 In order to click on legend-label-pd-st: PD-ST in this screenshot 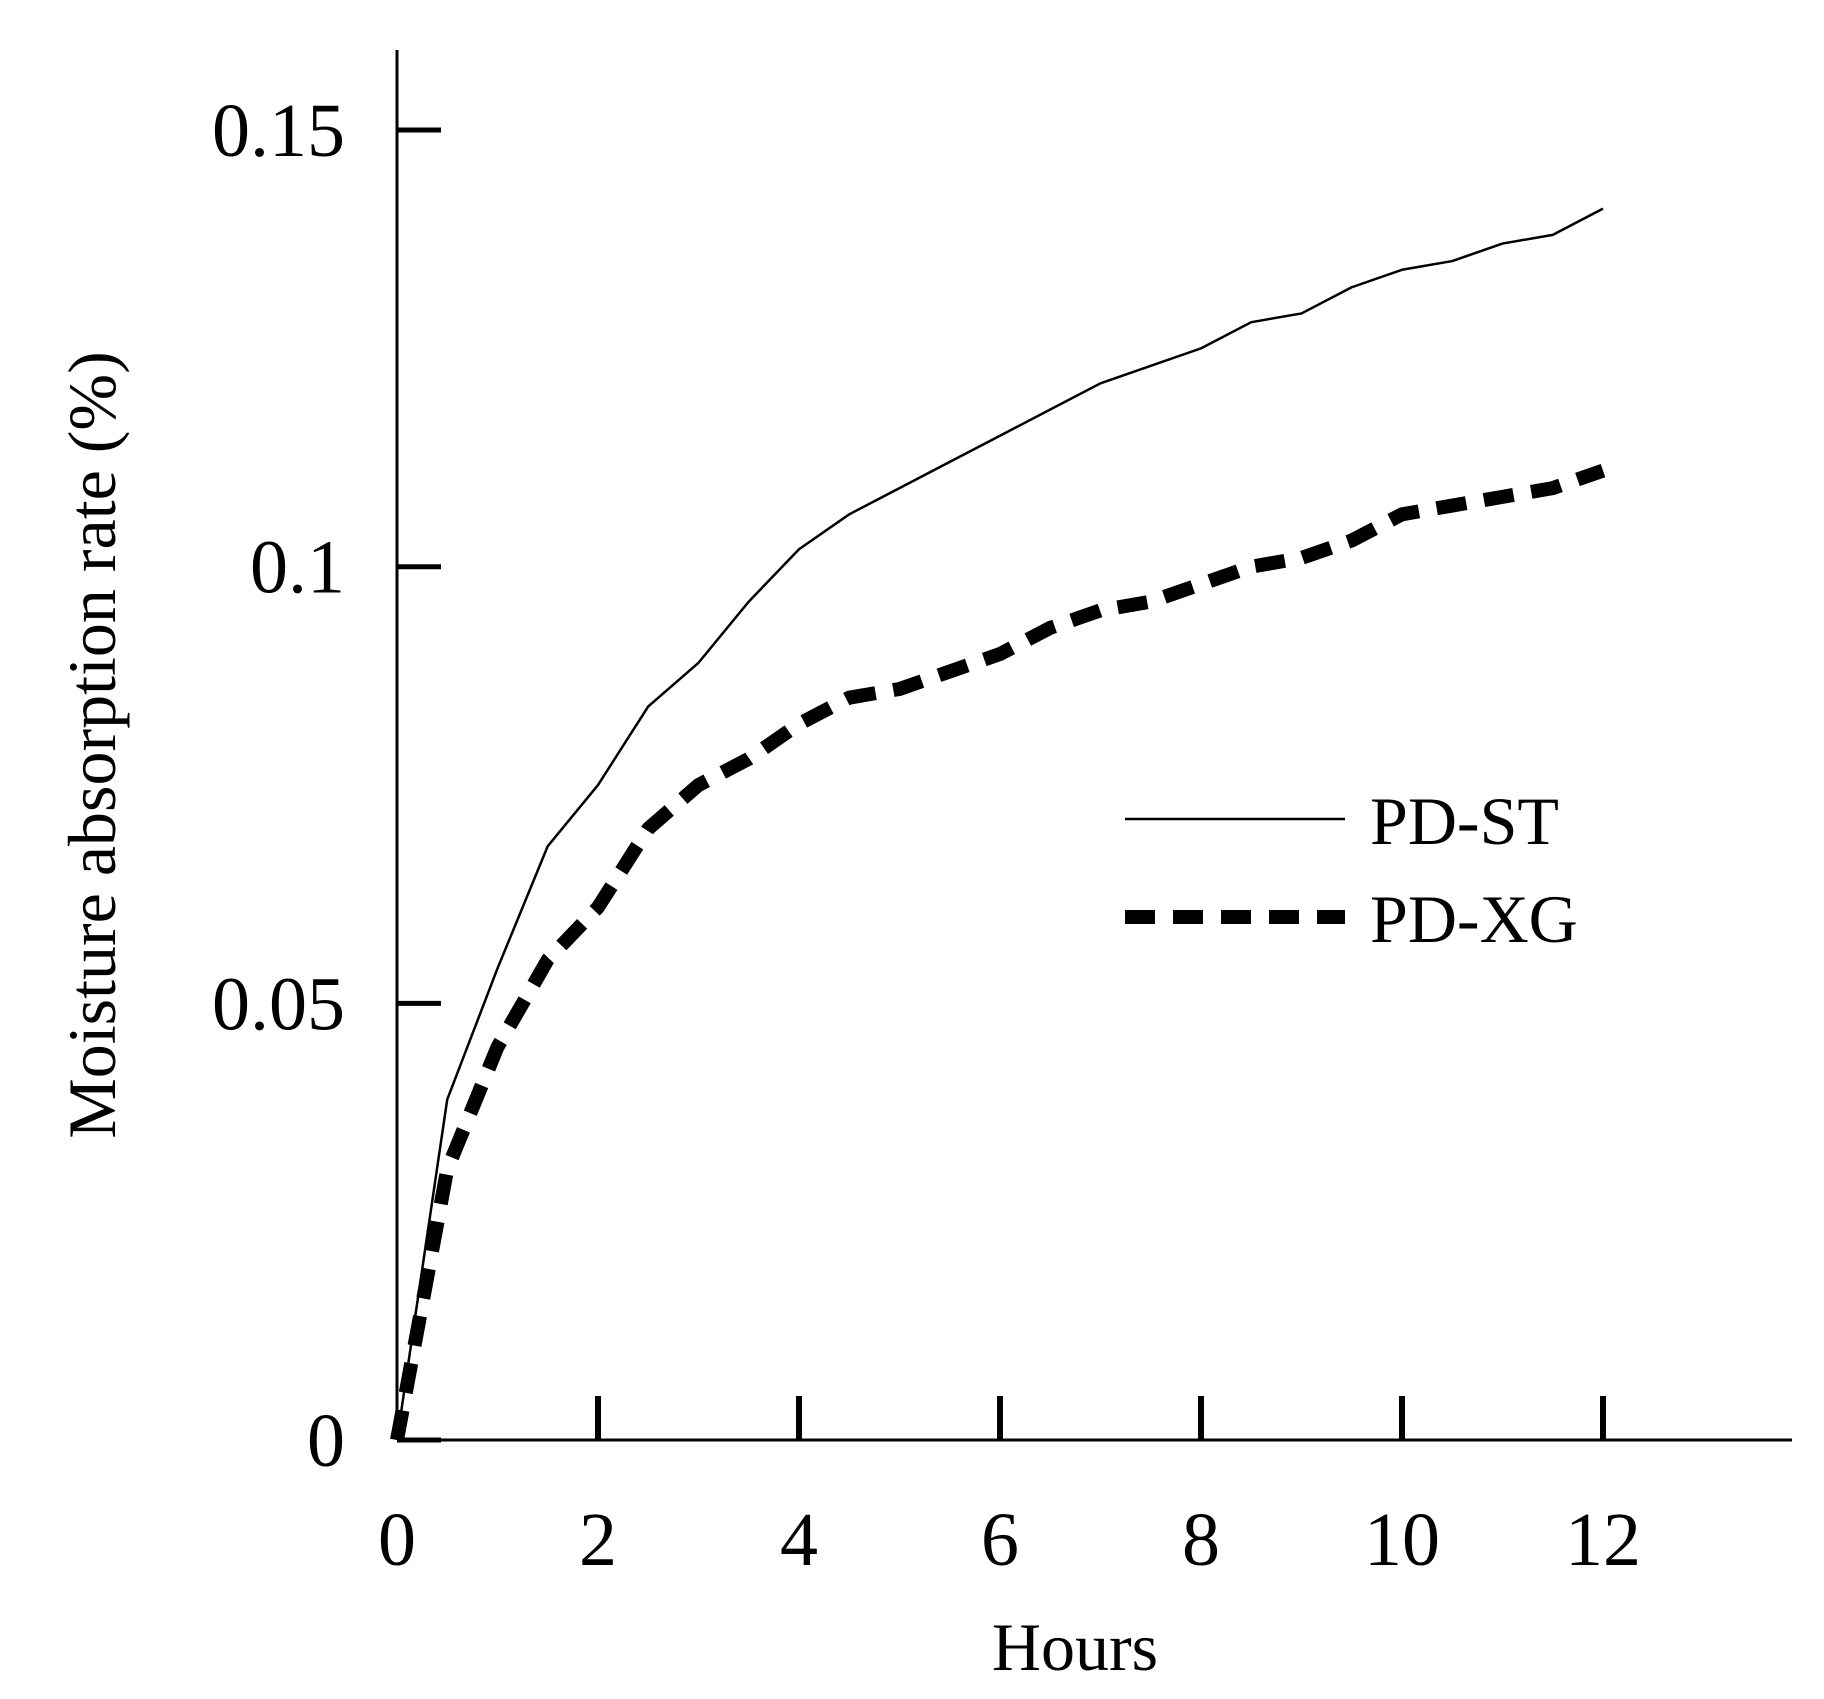, I will do `click(1464, 821)`.